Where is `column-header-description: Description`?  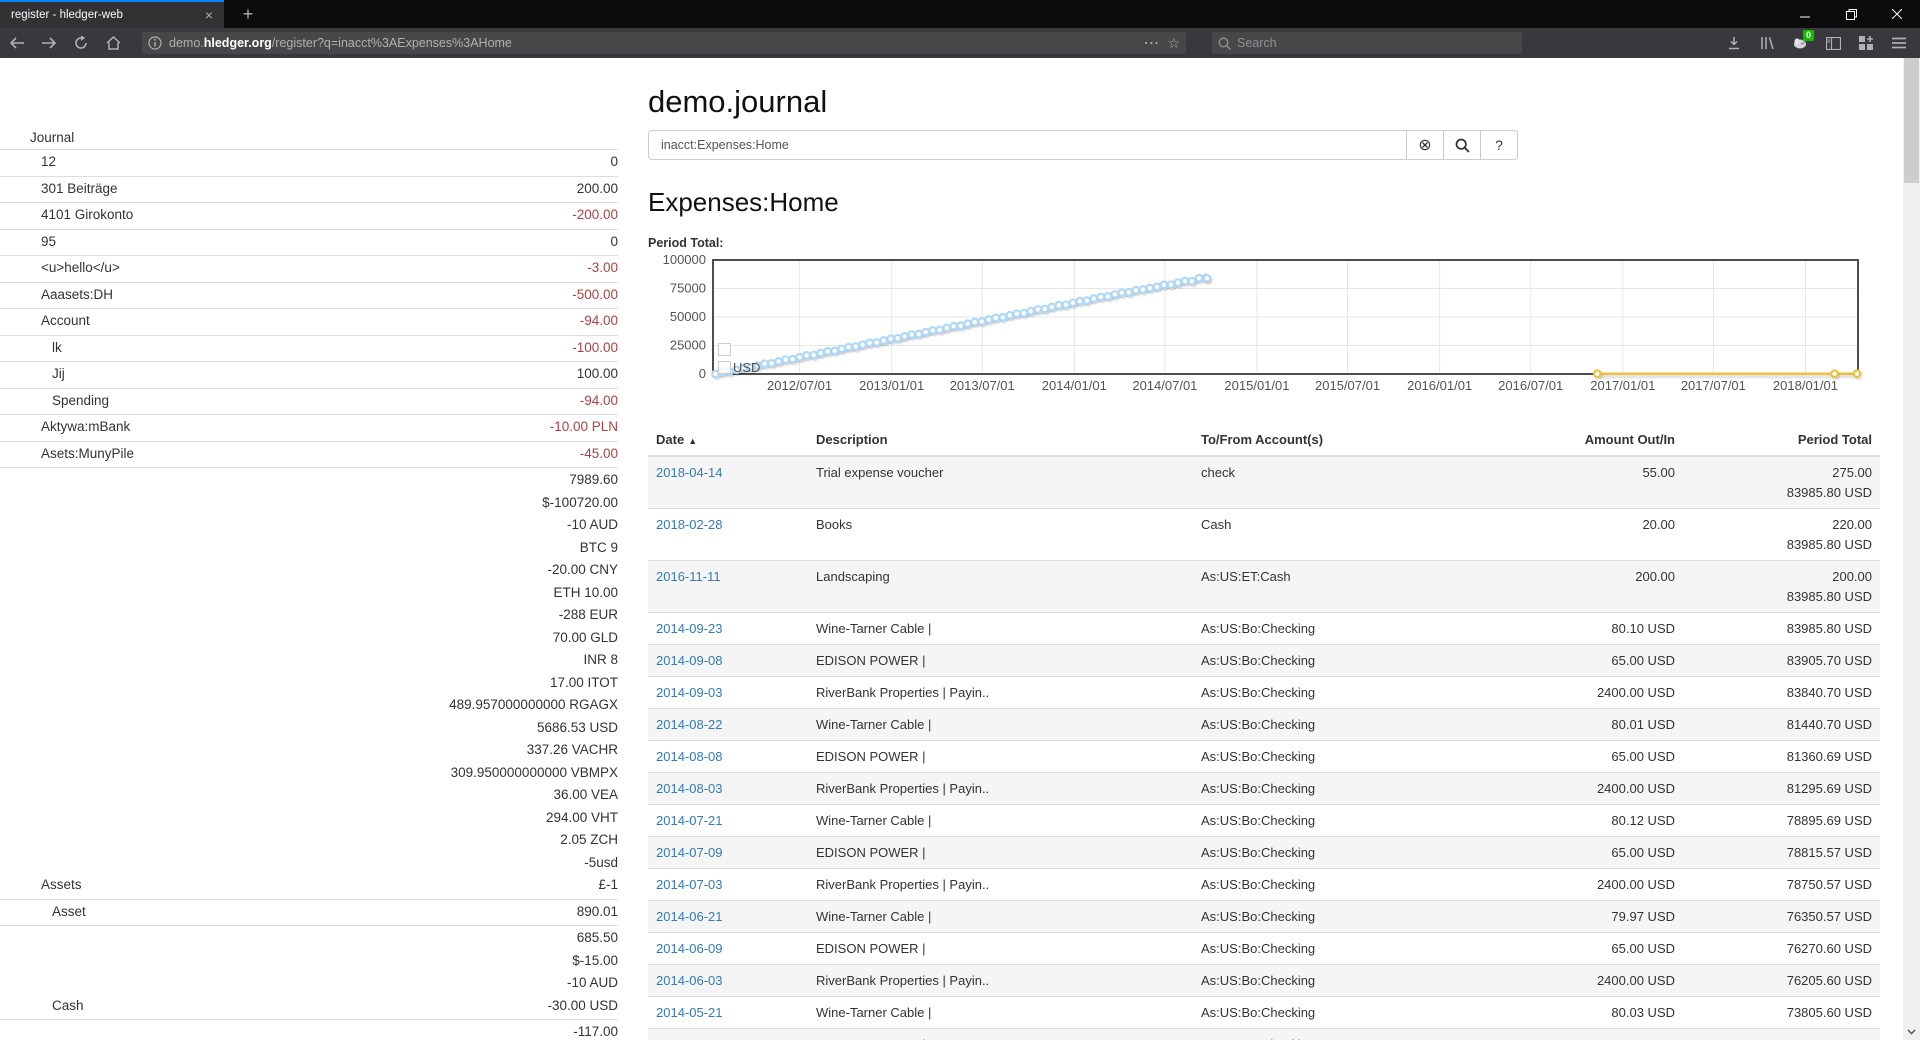
column-header-description: Description is located at coordinates (1000, 440).